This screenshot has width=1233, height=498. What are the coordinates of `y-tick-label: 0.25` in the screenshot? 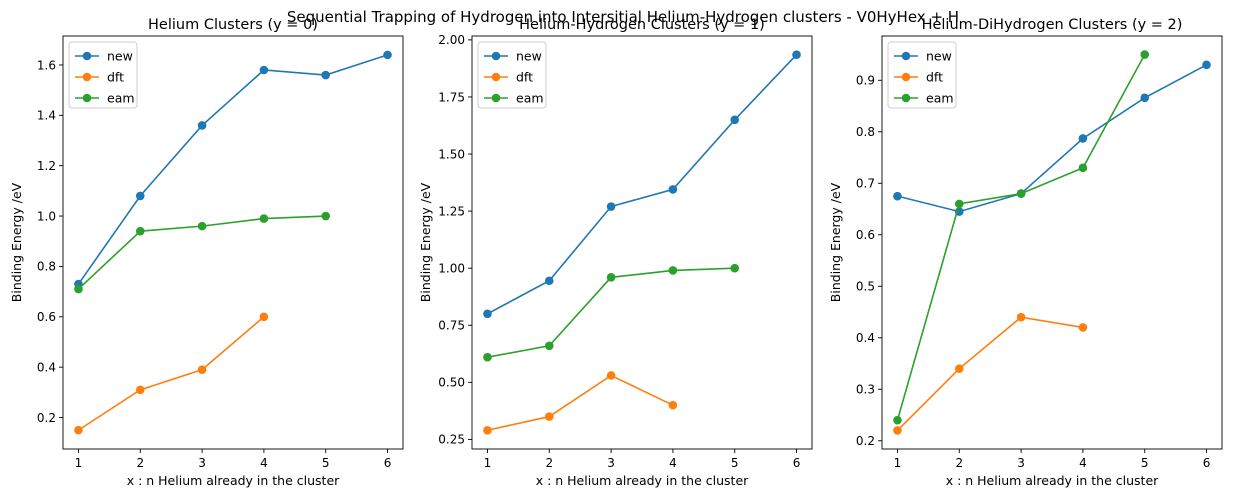 It's located at (451, 440).